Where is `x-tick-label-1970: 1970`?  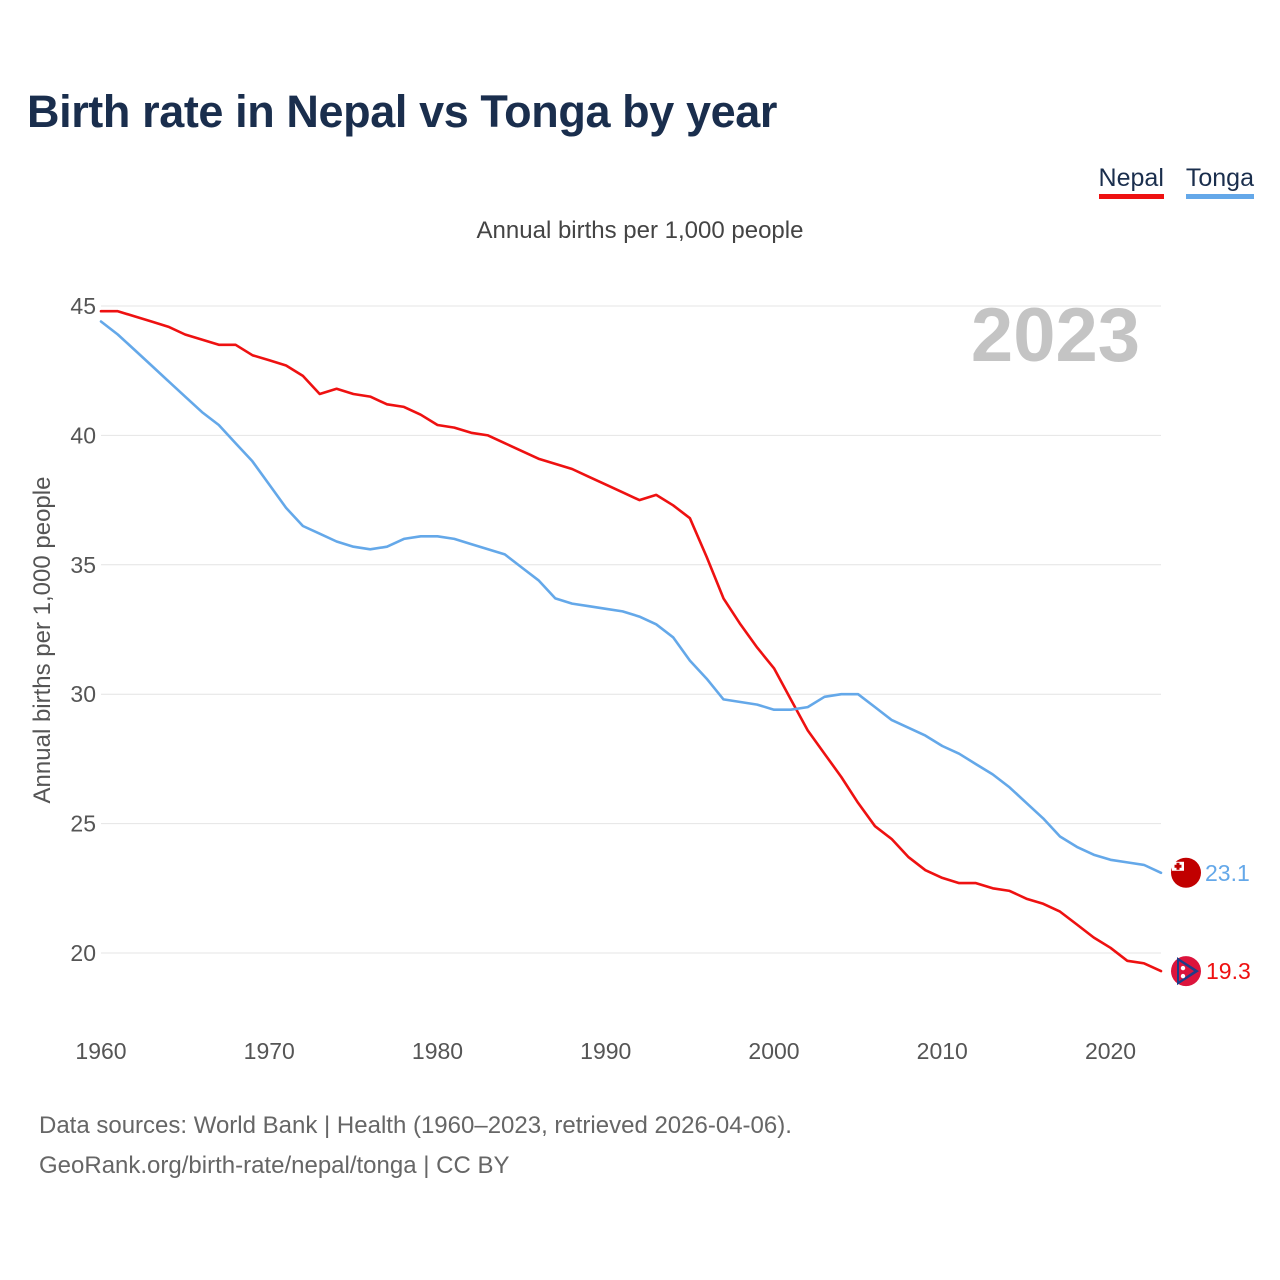
x-tick-label-1970: 1970 is located at coordinates (269, 1051).